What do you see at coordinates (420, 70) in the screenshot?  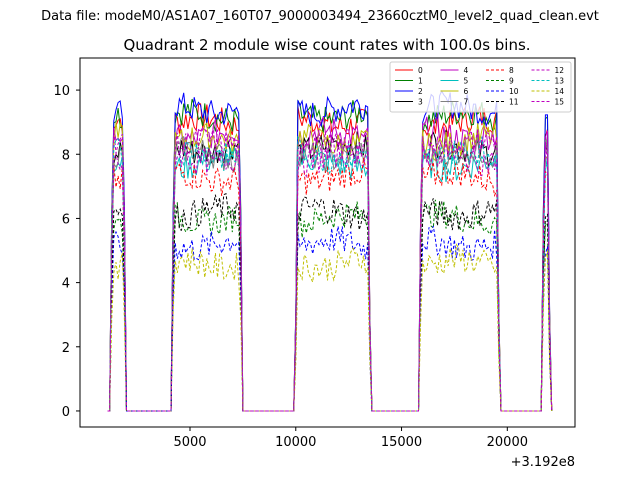 I see `legend-label-0: 0` at bounding box center [420, 70].